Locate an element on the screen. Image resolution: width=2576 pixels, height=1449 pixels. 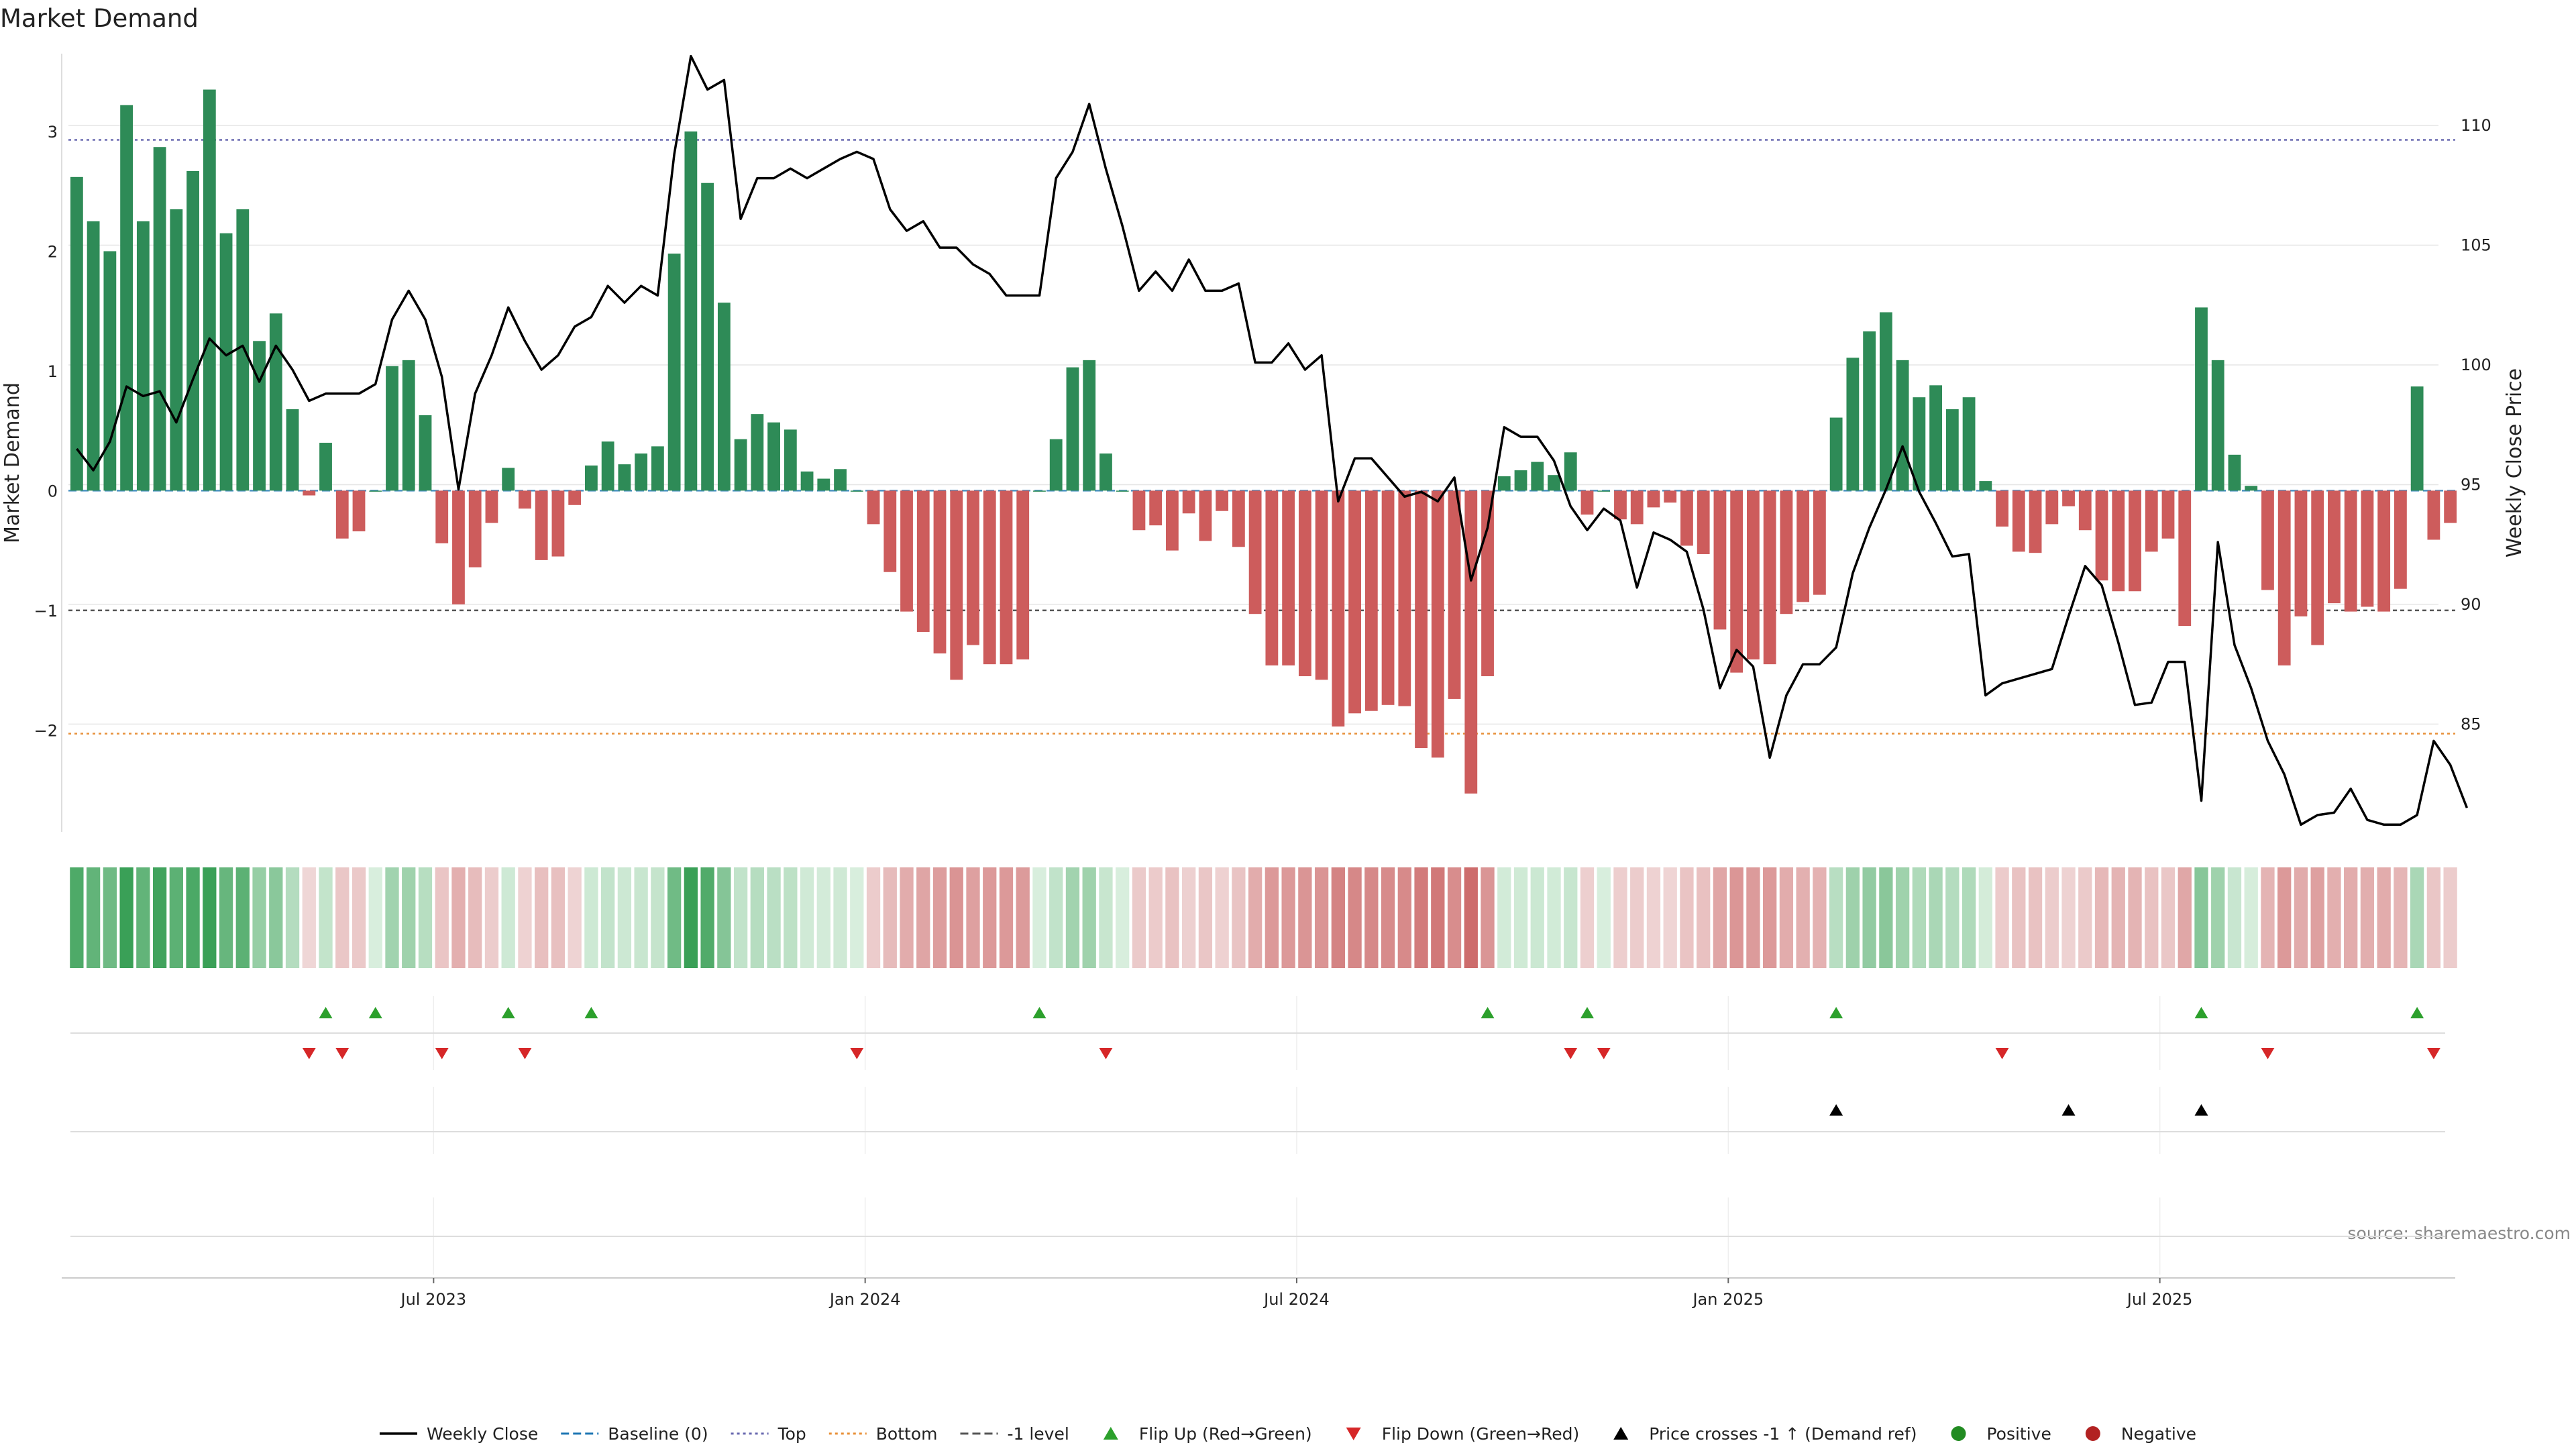
price-cross-panel is located at coordinates (1257, 1120).